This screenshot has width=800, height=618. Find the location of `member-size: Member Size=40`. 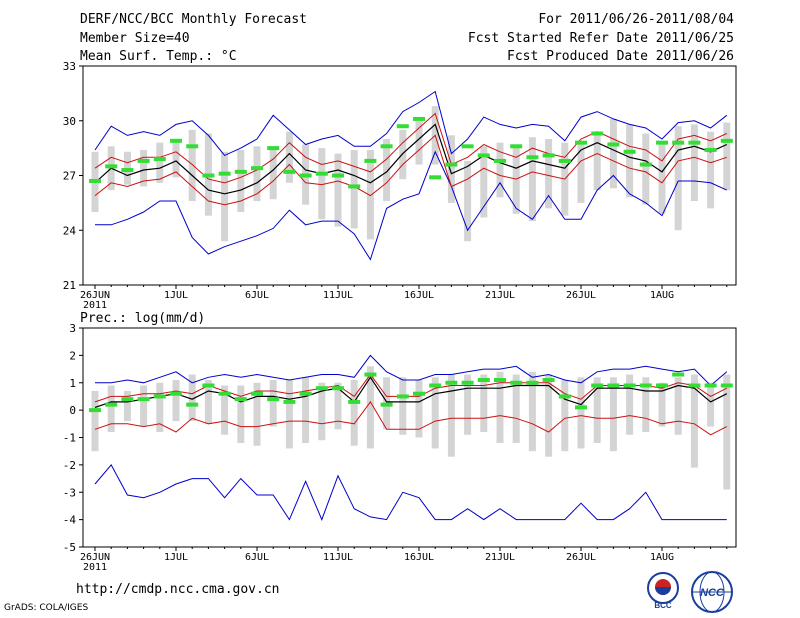

member-size: Member Size=40 is located at coordinates (135, 38).